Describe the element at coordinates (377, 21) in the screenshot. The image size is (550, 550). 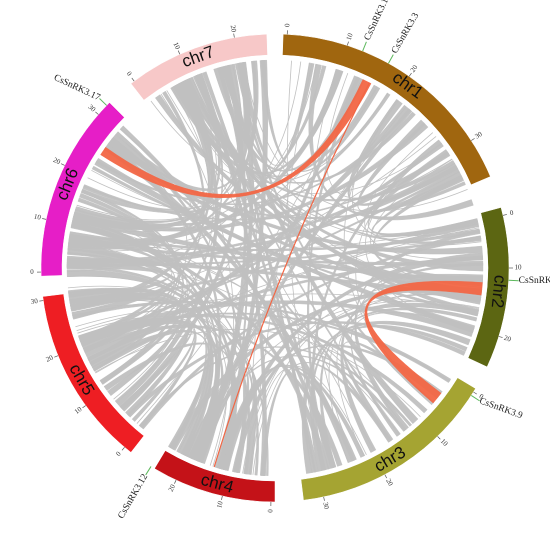
I see `gene-label: CsSnRK3.1` at that location.